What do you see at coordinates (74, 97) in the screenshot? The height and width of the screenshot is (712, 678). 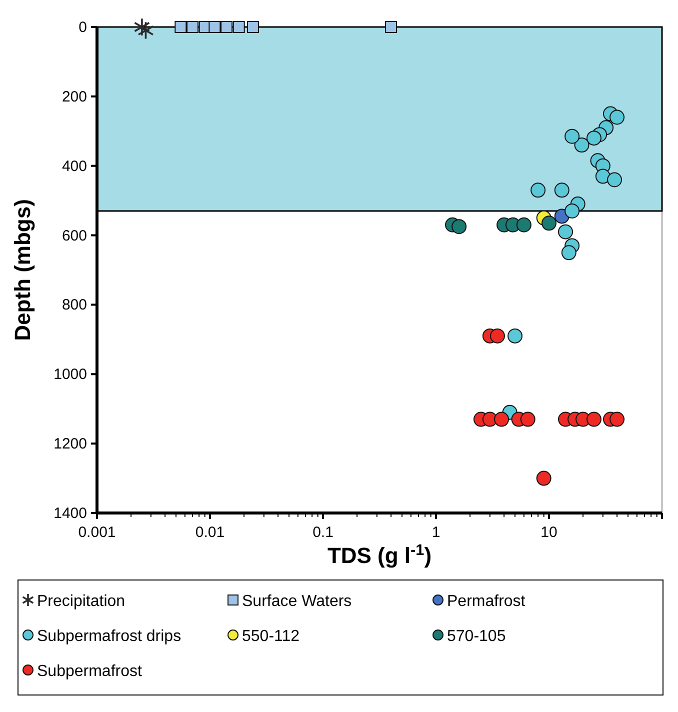 I see `y-tick-label: 200` at bounding box center [74, 97].